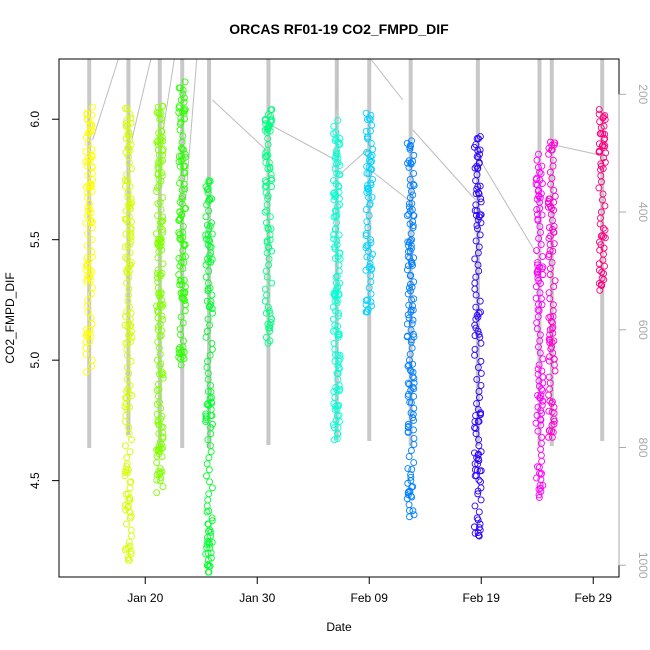 This screenshot has height=650, width=650. What do you see at coordinates (209, 253) in the screenshot?
I see `altitude-band` at bounding box center [209, 253].